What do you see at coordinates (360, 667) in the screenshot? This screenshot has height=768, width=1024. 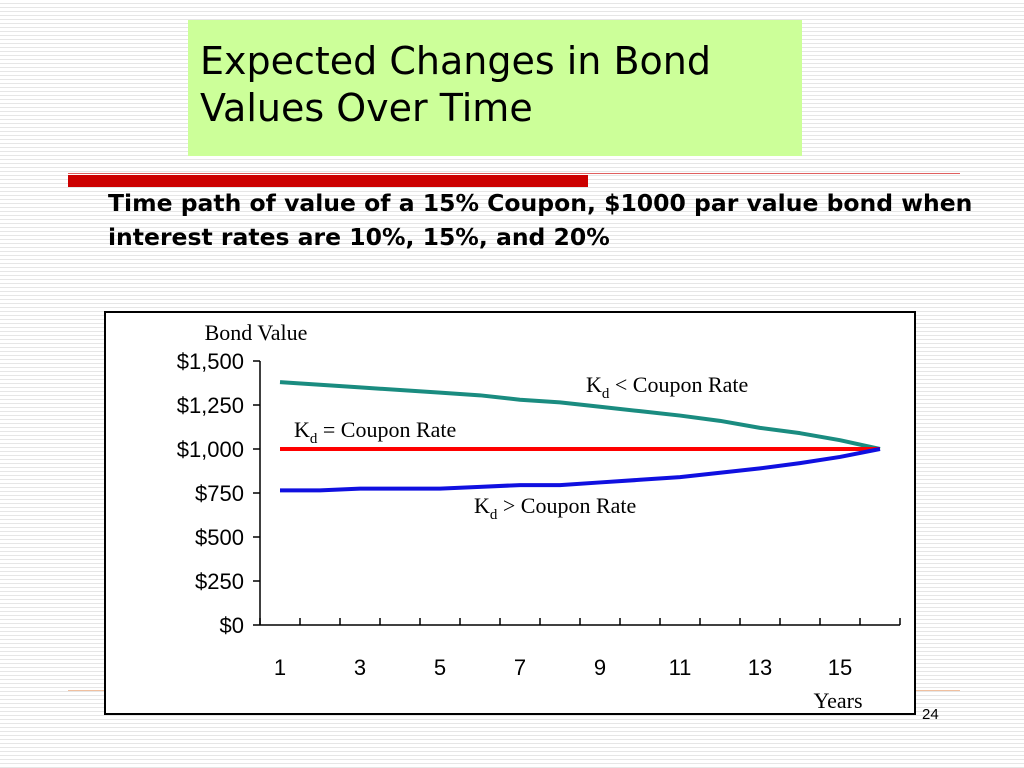 I see `x-tick-label: 3` at bounding box center [360, 667].